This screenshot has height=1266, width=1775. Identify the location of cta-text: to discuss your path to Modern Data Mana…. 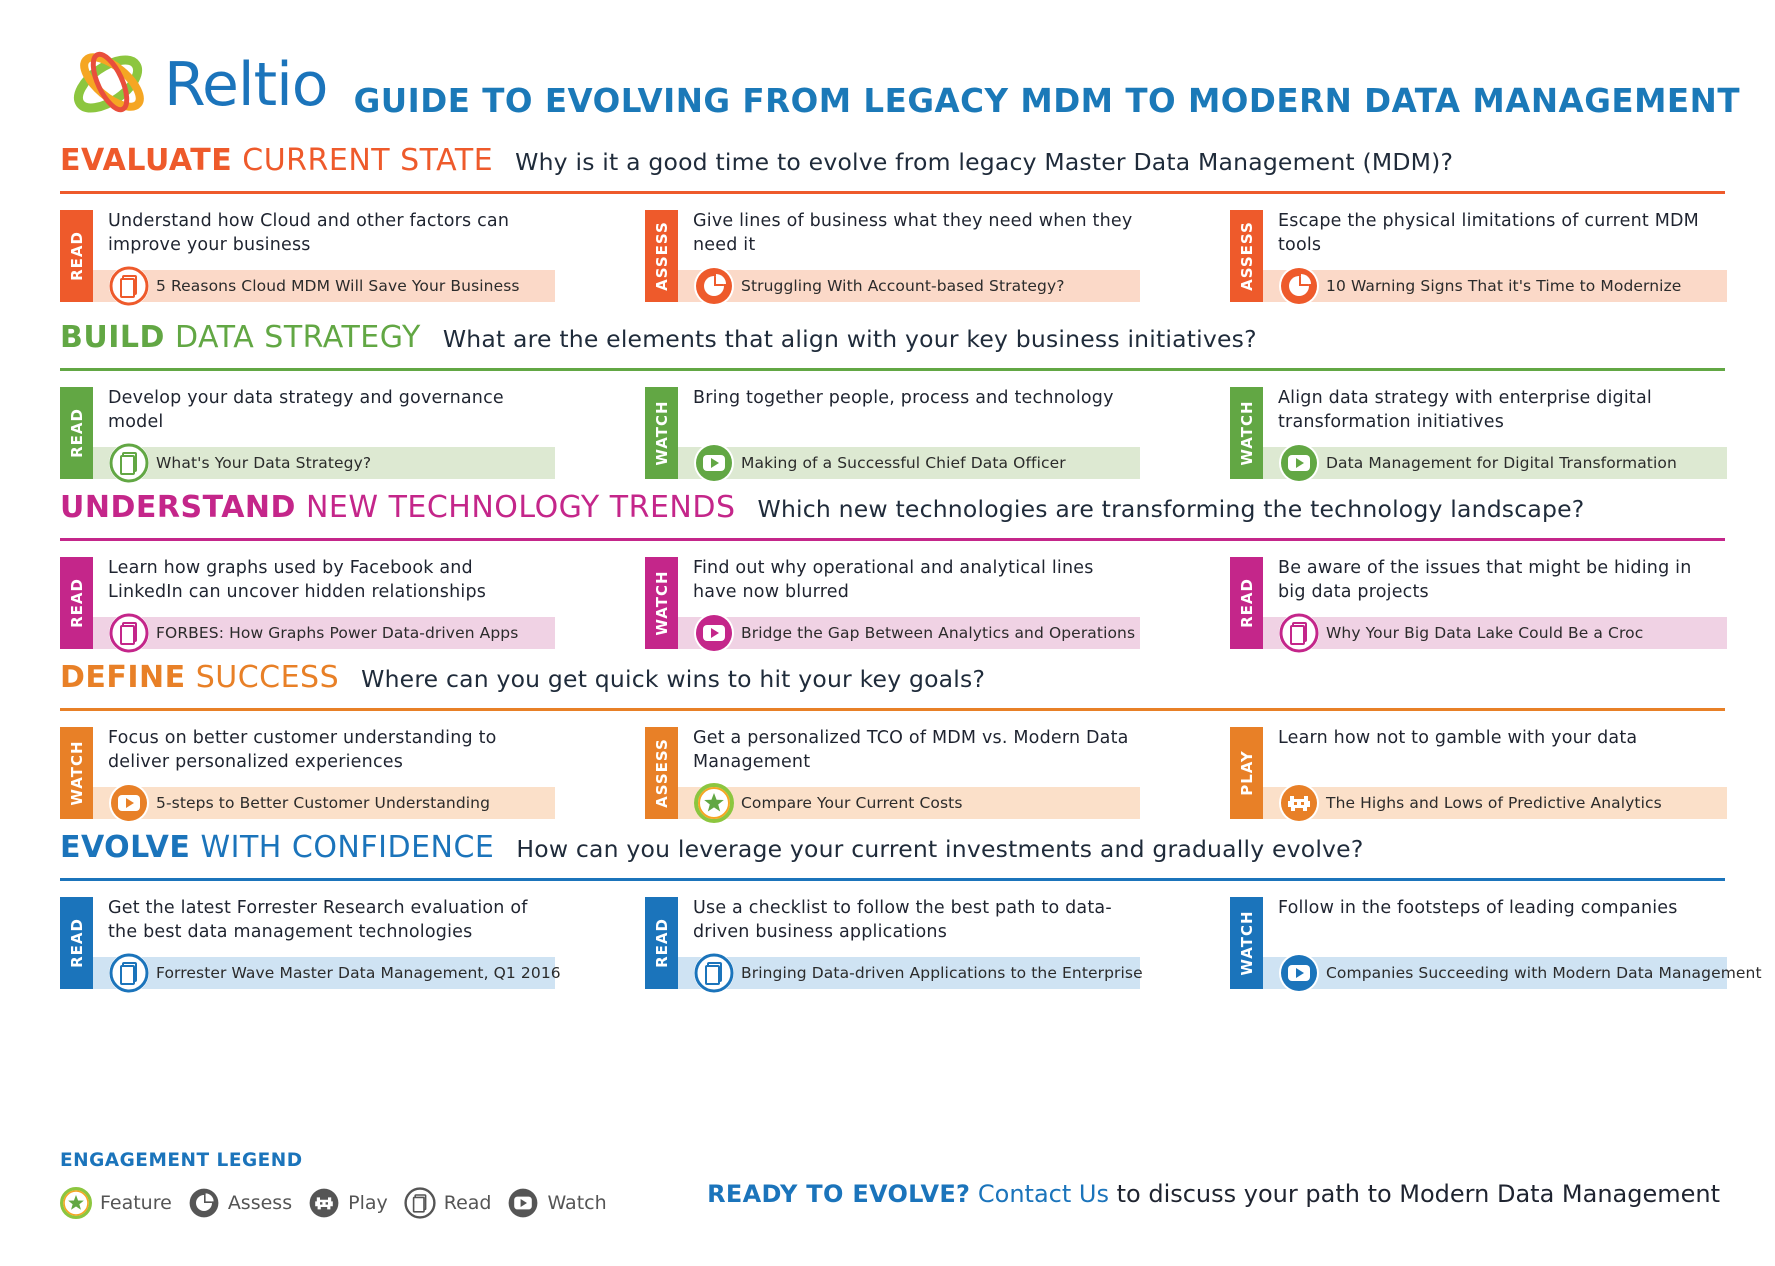
(1418, 1194).